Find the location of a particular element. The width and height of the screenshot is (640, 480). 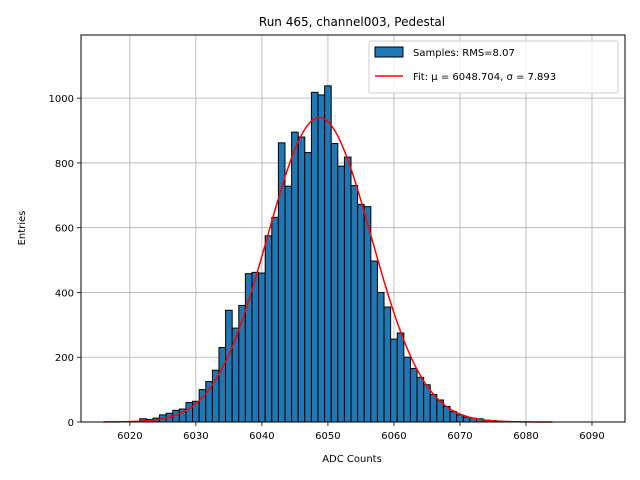

x-tick-label: 6040 is located at coordinates (261, 436).